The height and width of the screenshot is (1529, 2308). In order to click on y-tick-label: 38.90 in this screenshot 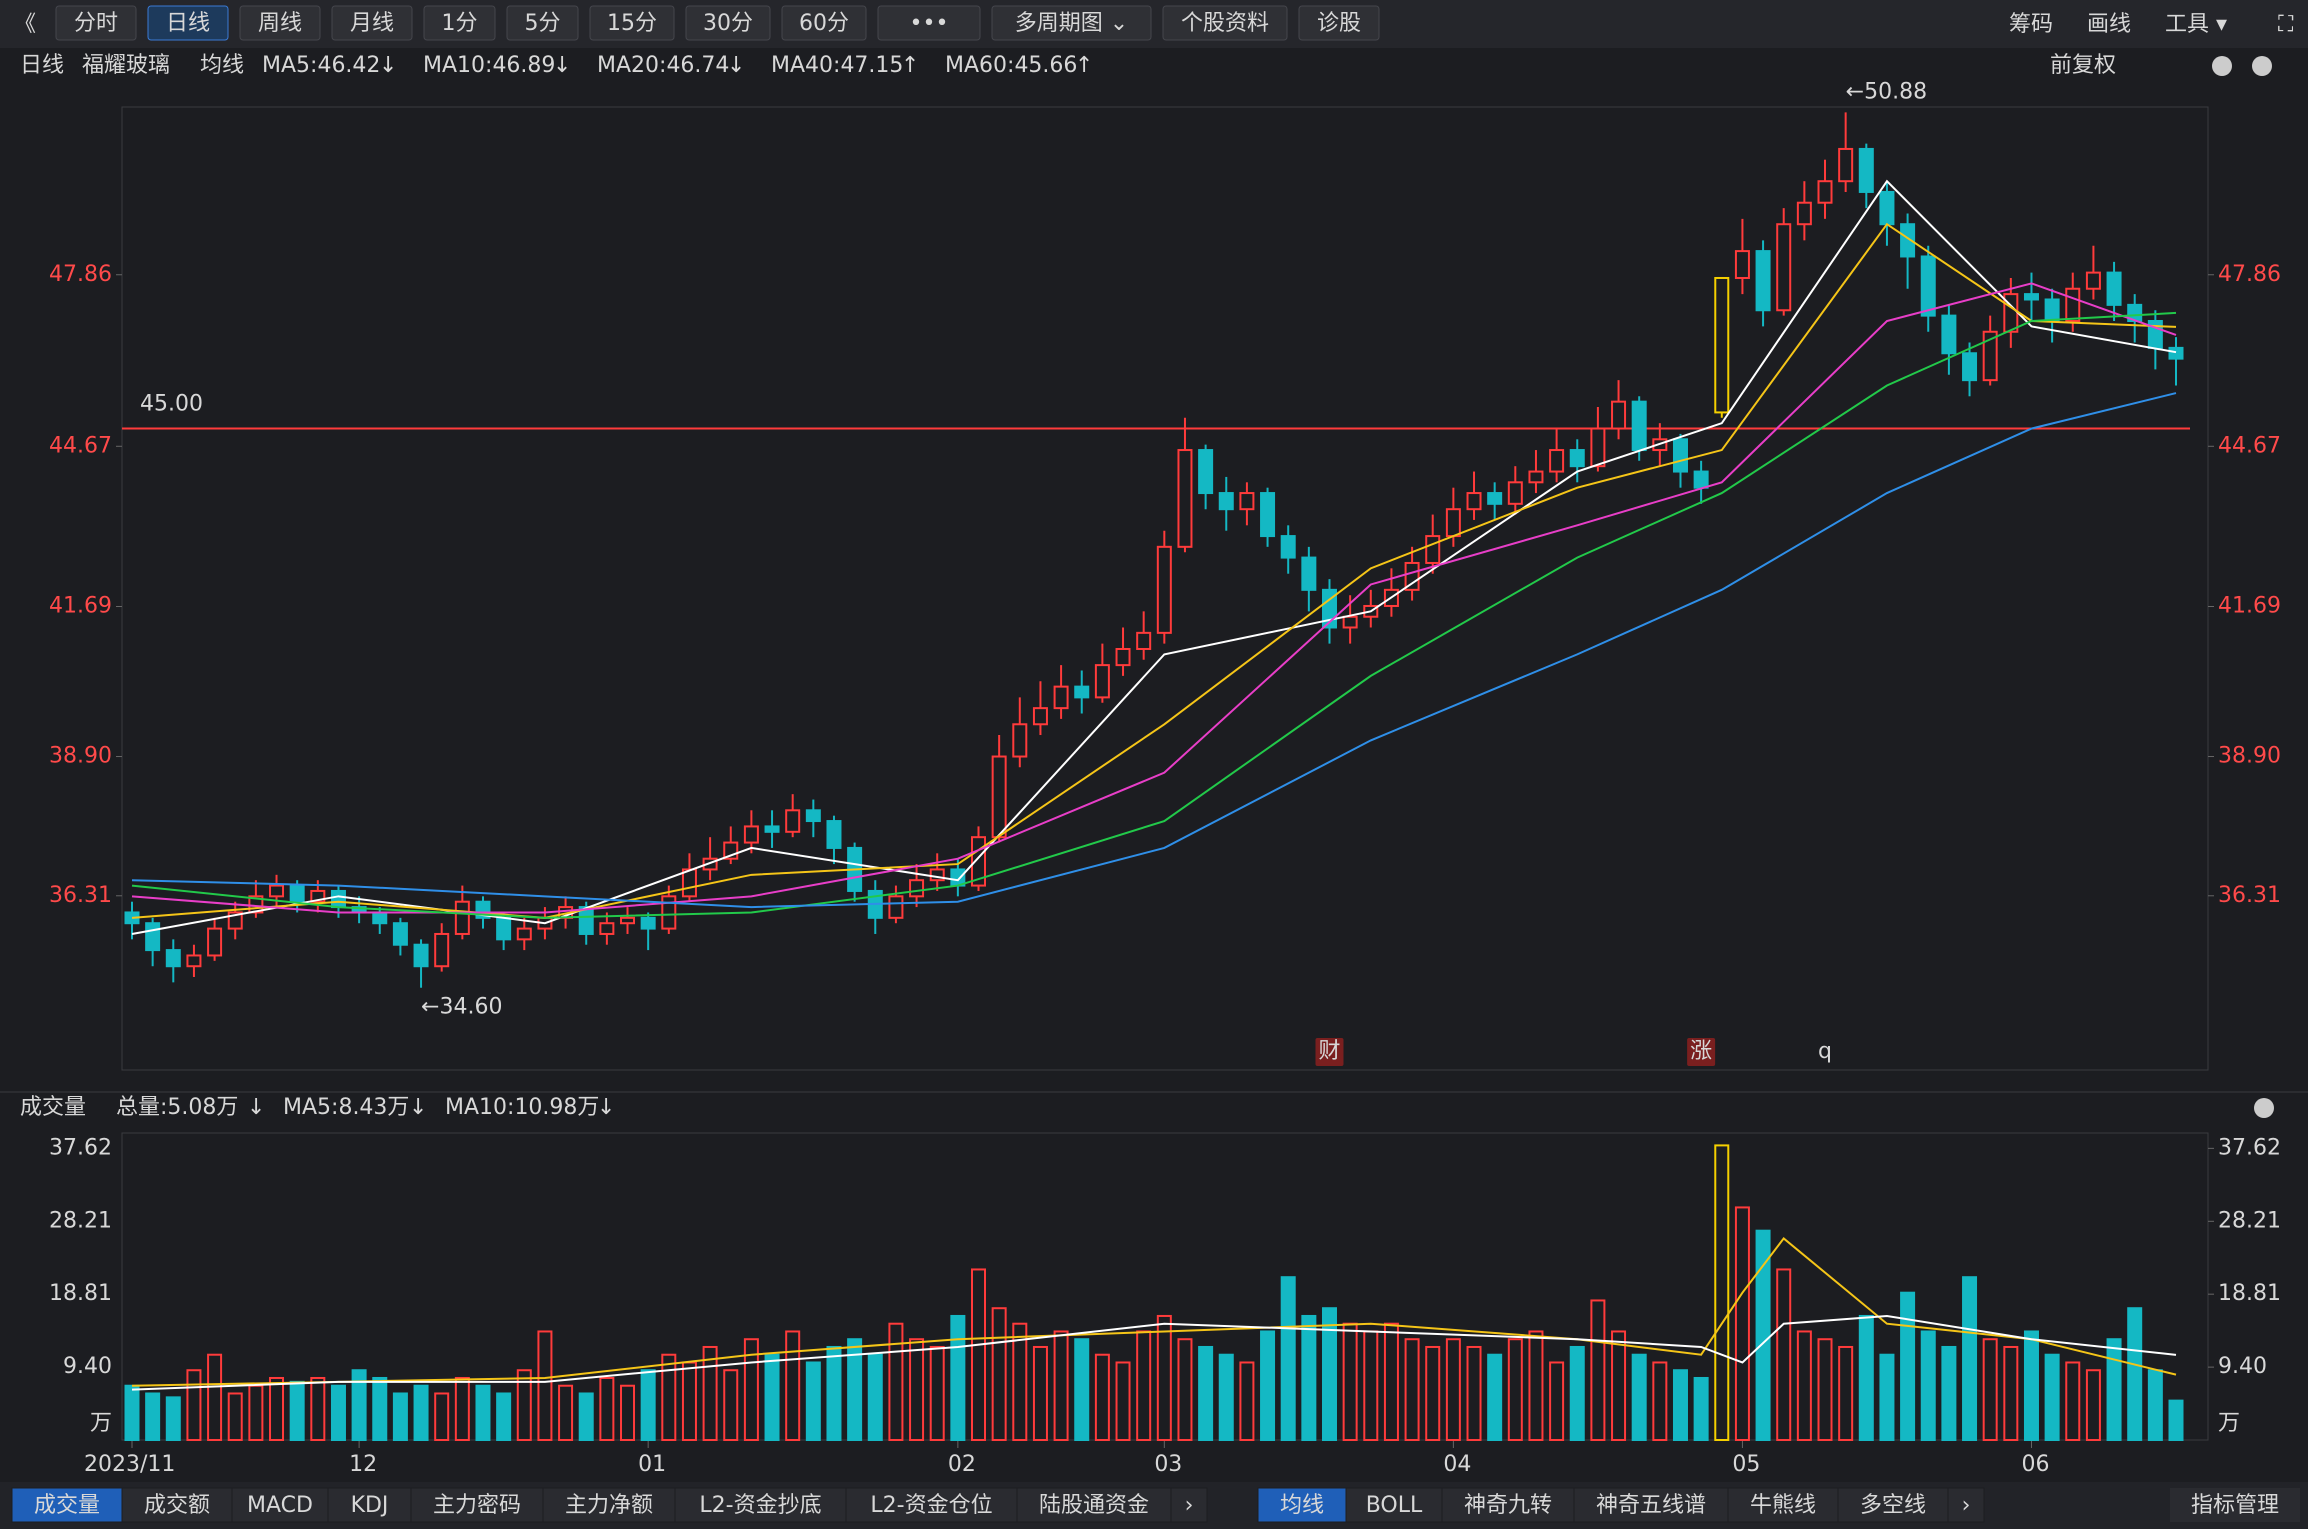, I will do `click(80, 756)`.